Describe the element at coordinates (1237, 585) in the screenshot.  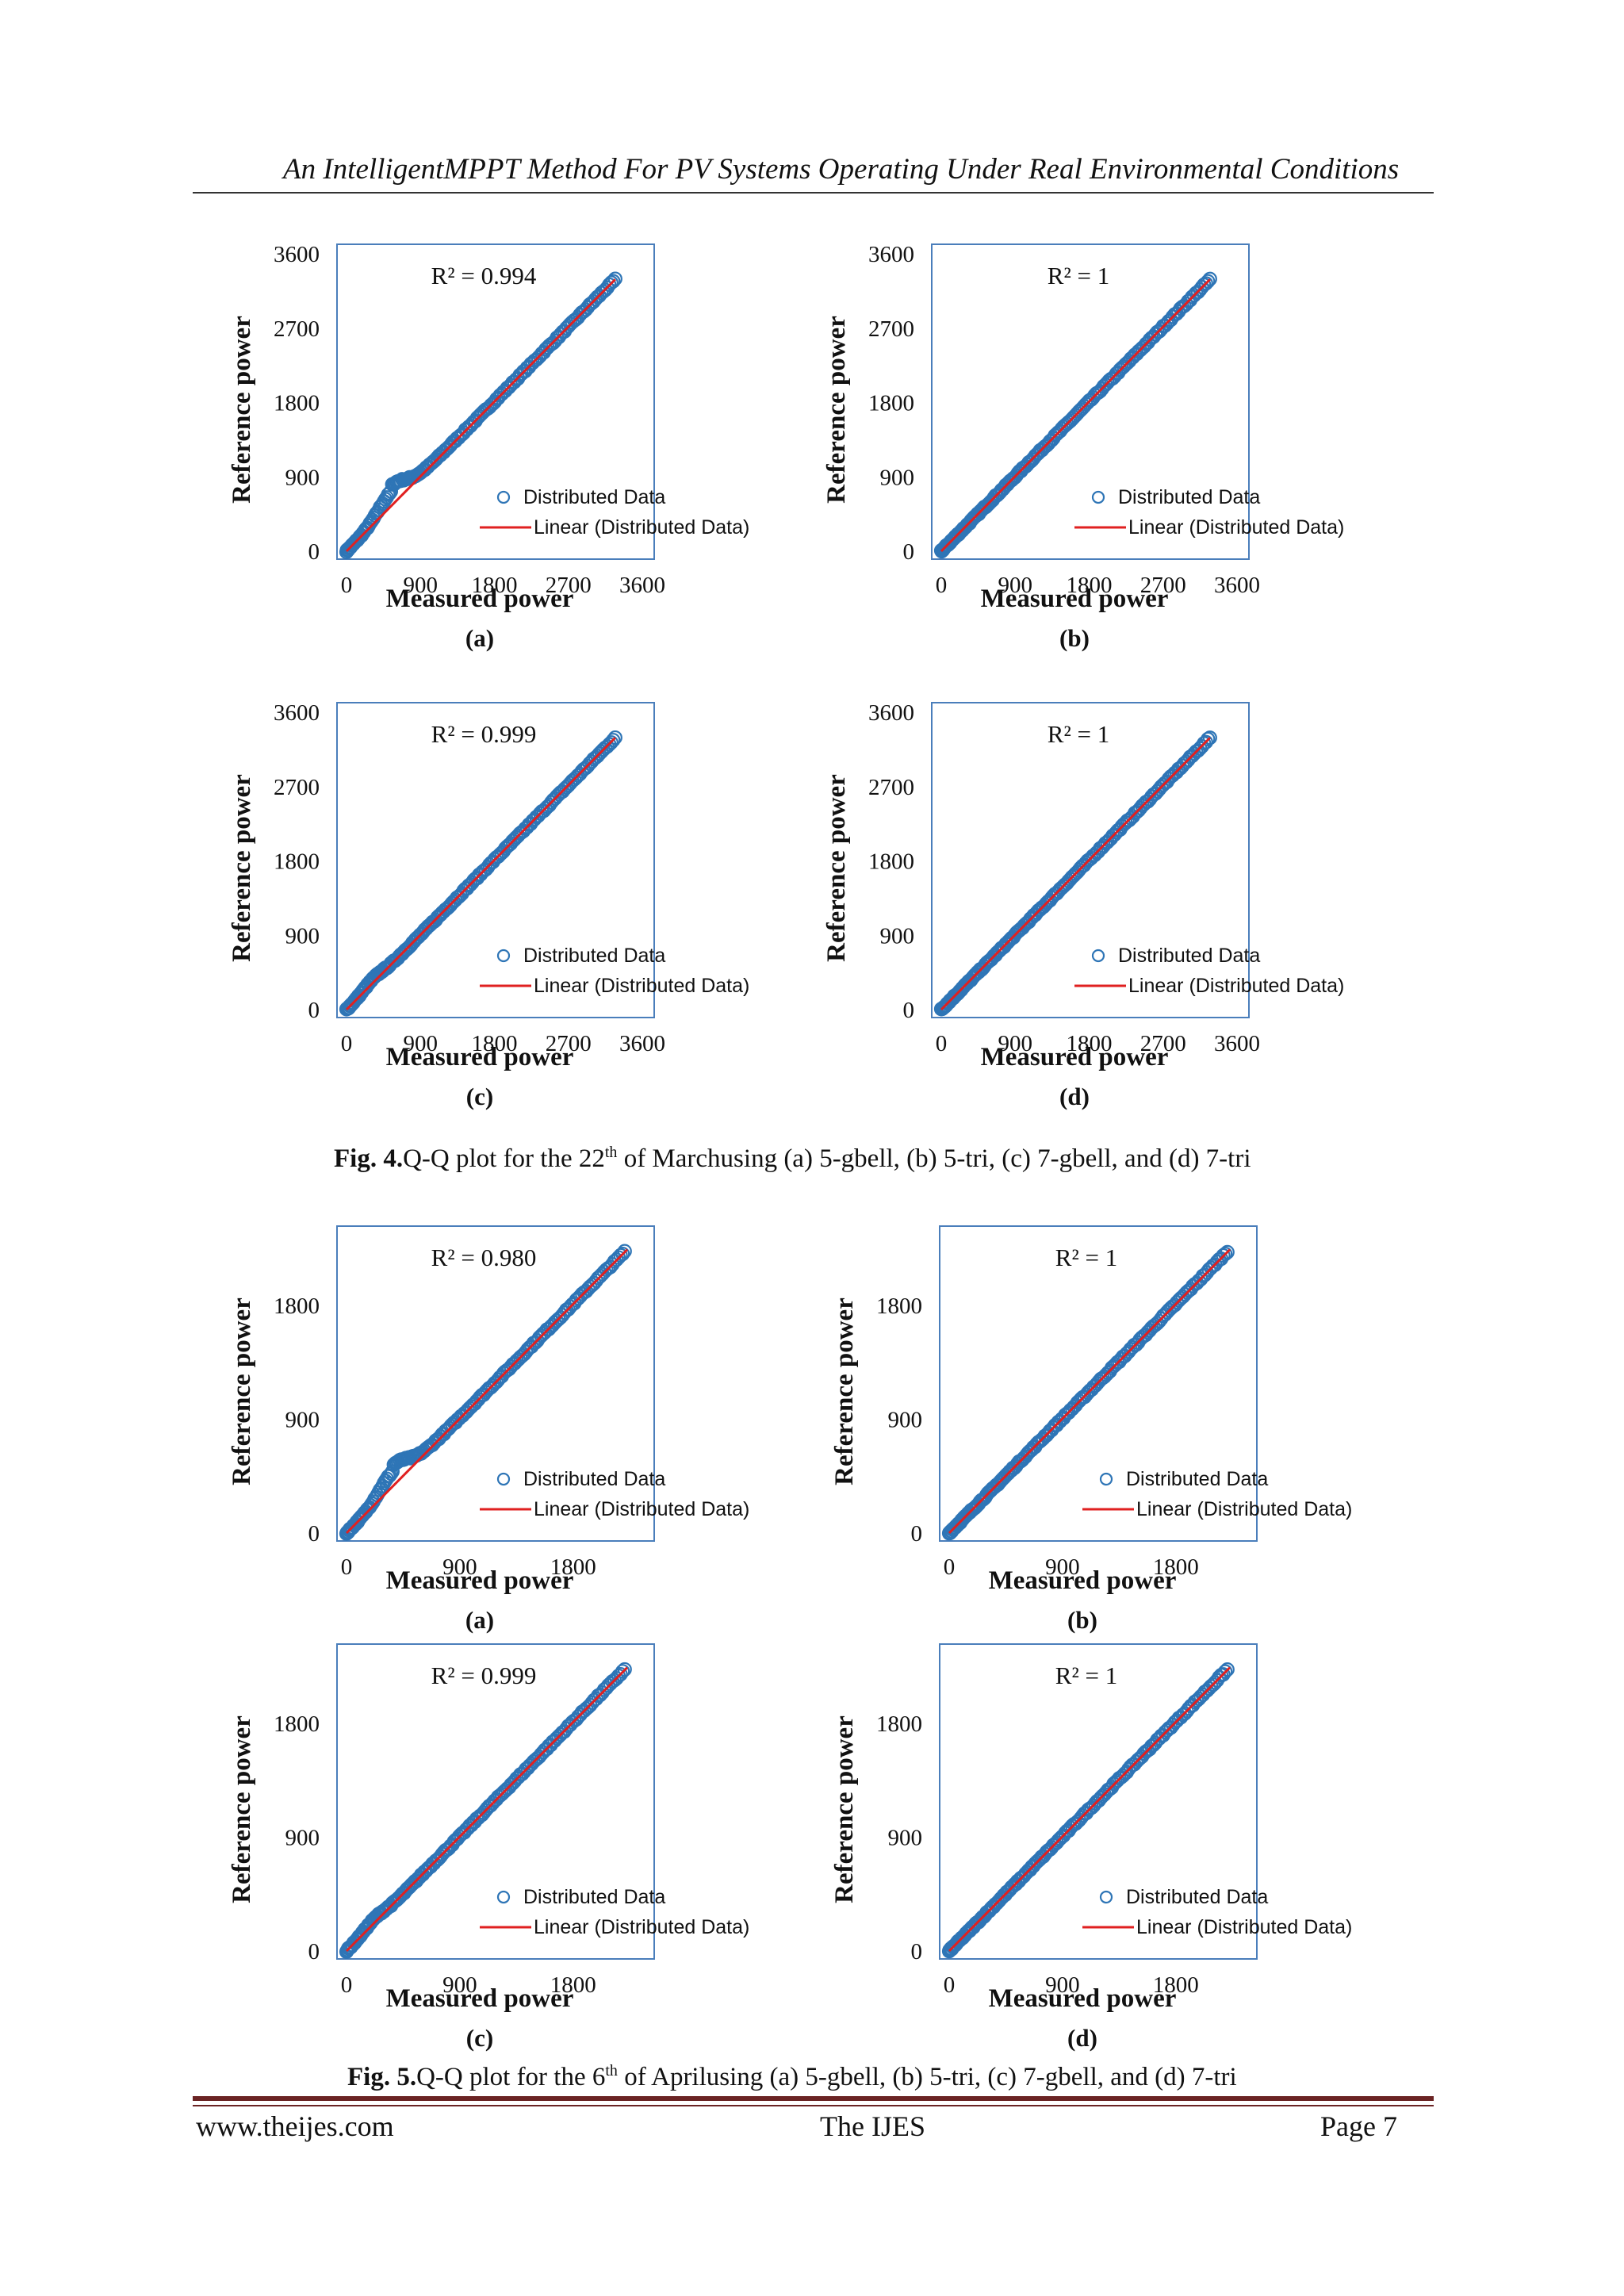
I see `x-tick-label: 3600` at that location.